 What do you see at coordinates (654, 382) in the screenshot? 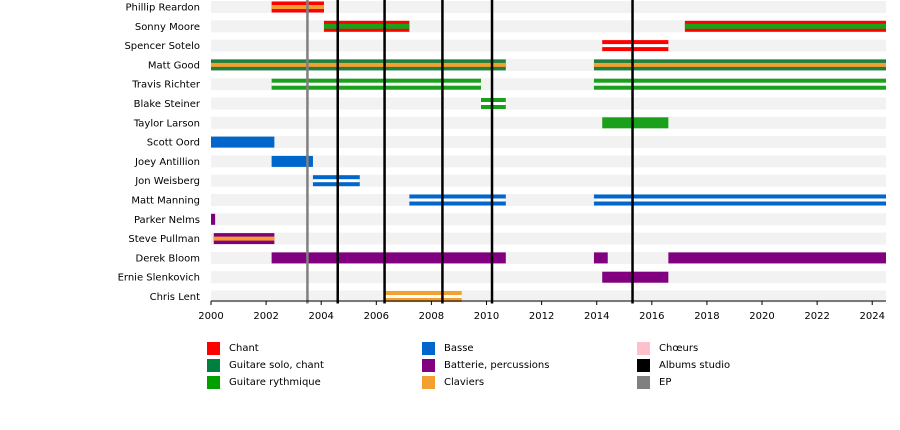
I see `legend-item: EP` at bounding box center [654, 382].